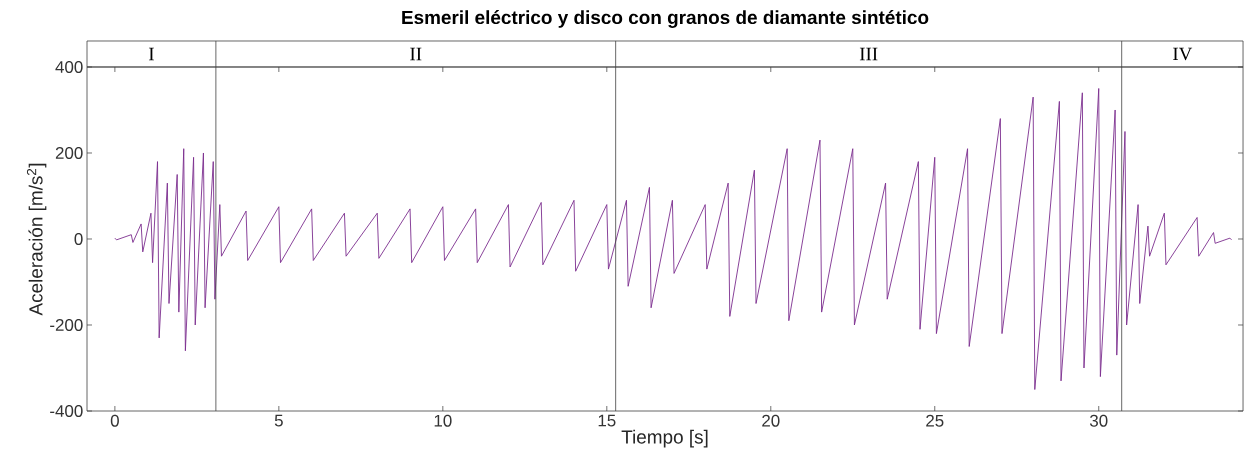  Describe the element at coordinates (78, 239) in the screenshot. I see `y-tick-label: 0` at that location.